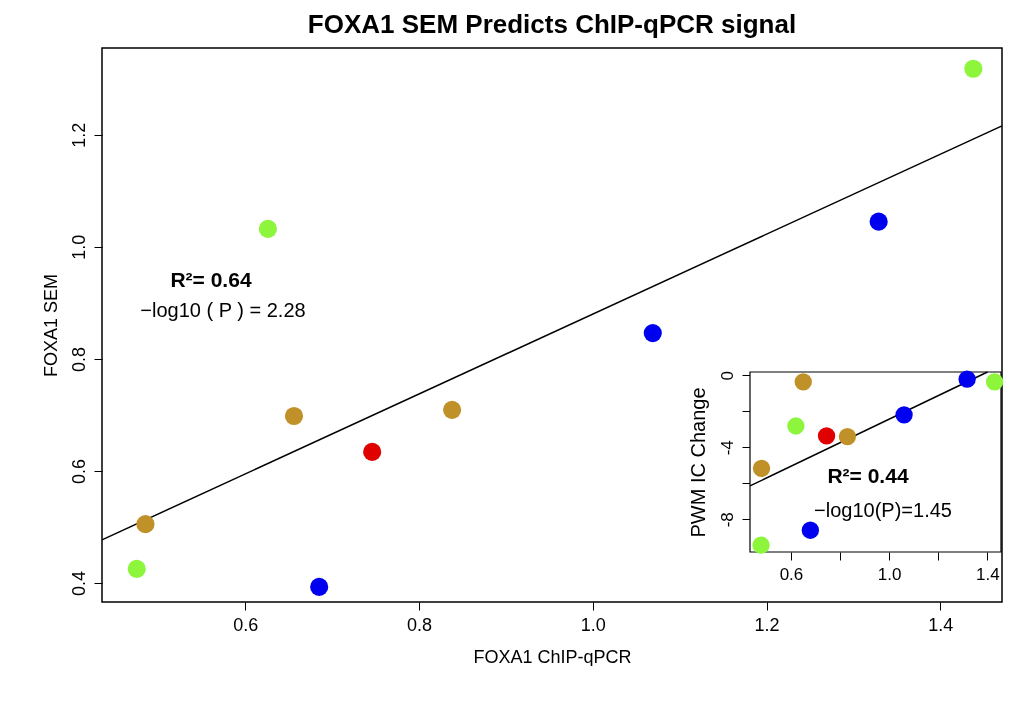 Image resolution: width=1010 pixels, height=706 pixels. What do you see at coordinates (78, 247) in the screenshot?
I see `y-tick-label: 1.0` at bounding box center [78, 247].